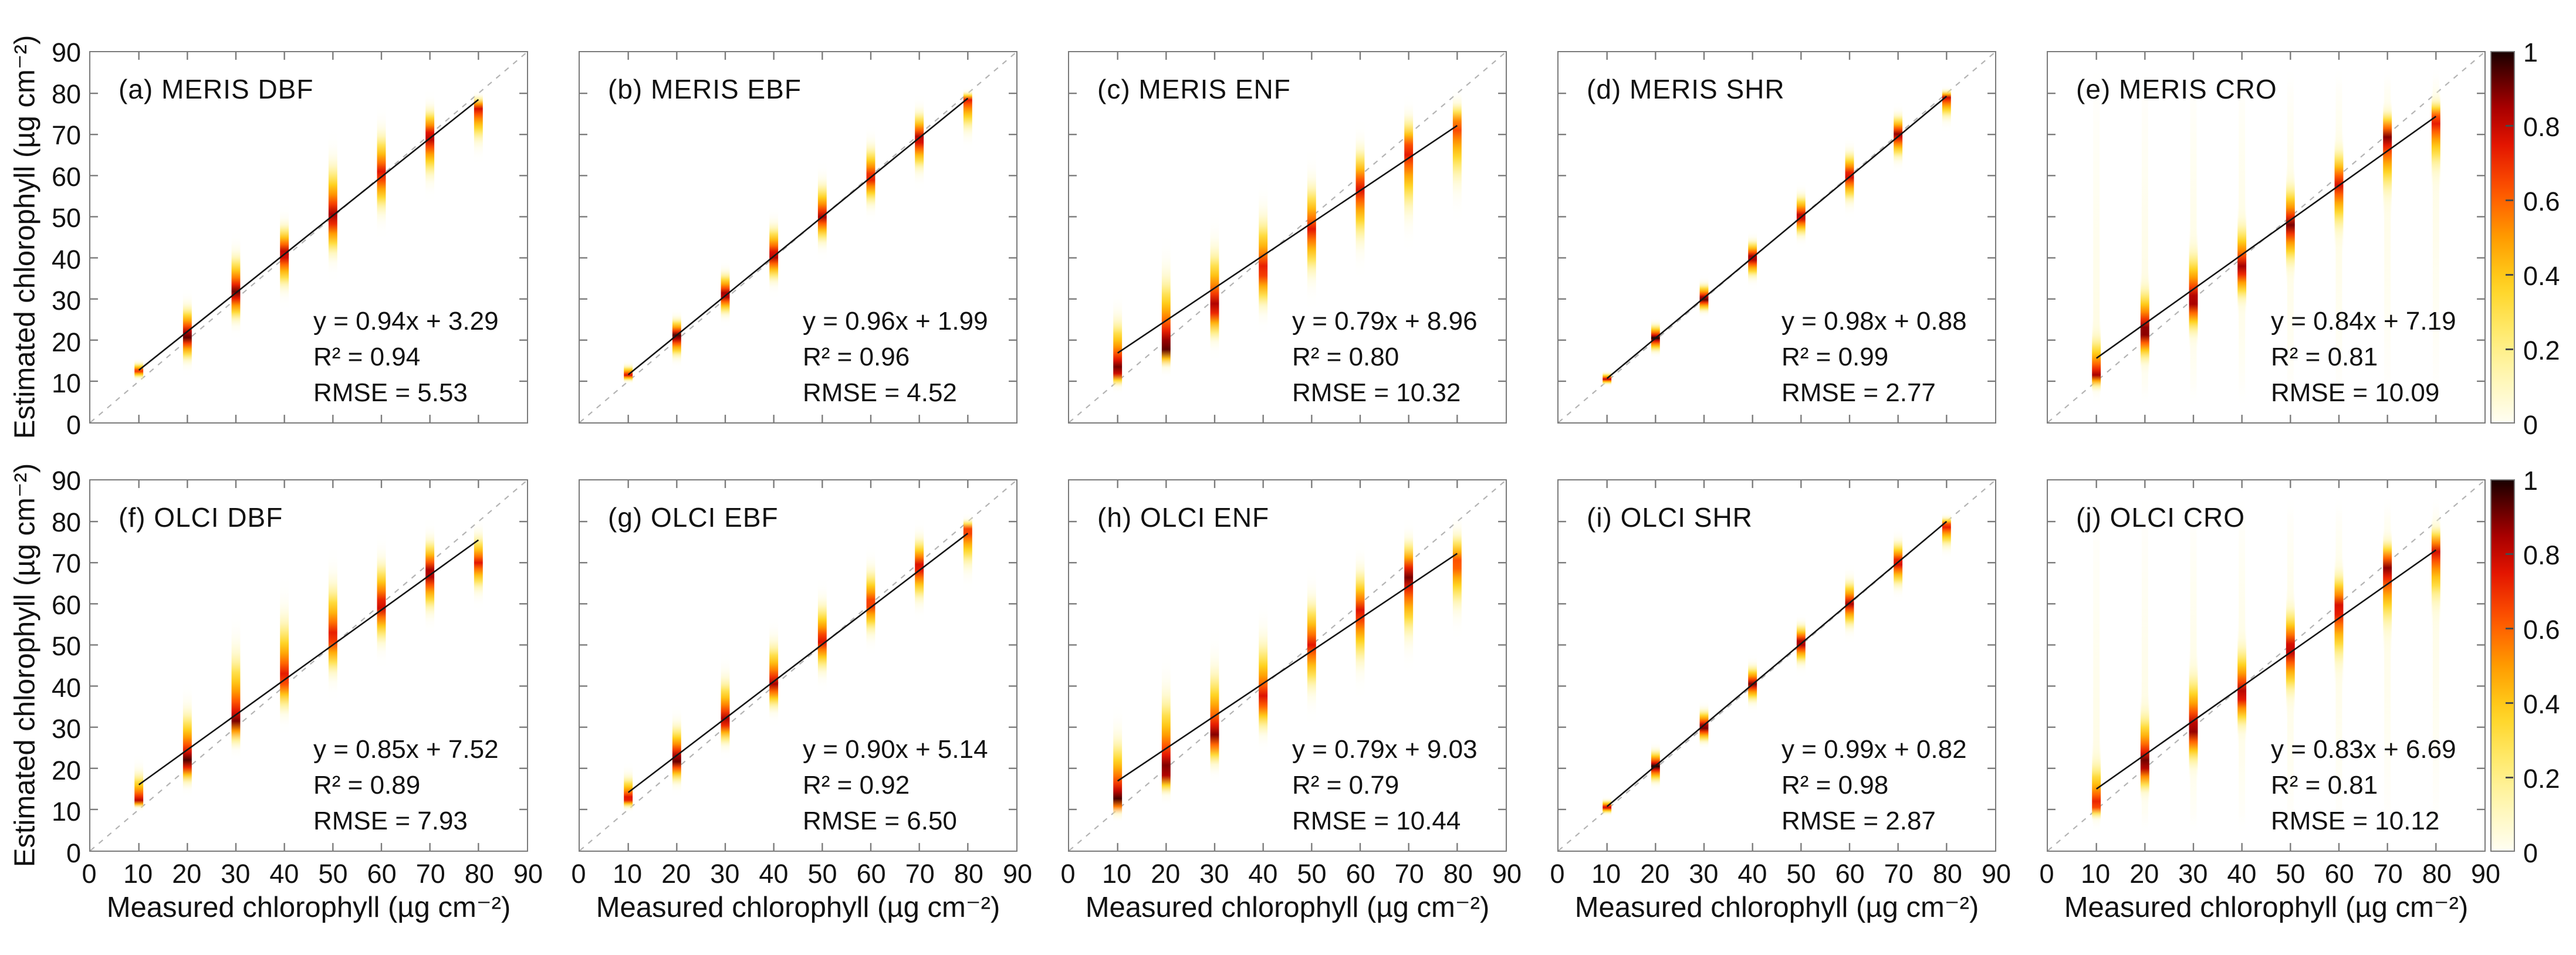  I want to click on panel-meris-shr, so click(1776, 237).